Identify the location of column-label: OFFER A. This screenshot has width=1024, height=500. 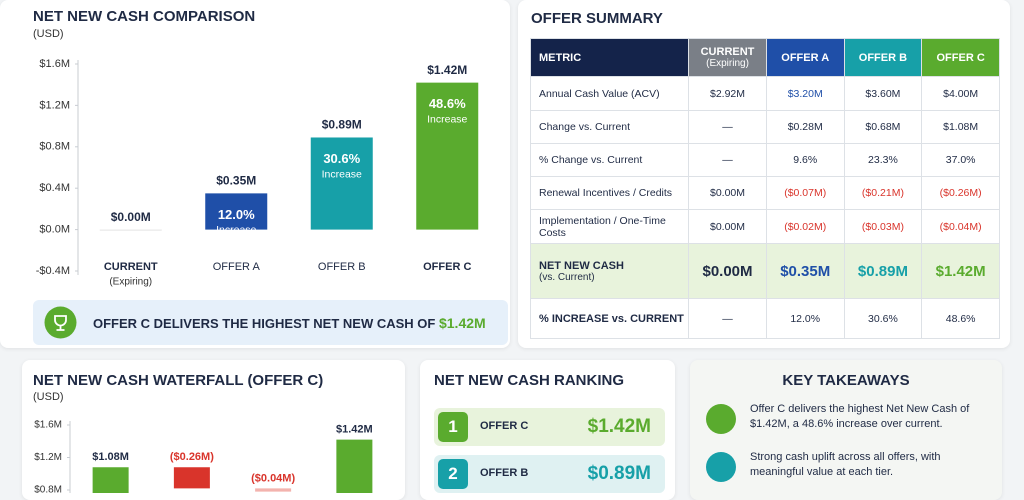
(805, 57).